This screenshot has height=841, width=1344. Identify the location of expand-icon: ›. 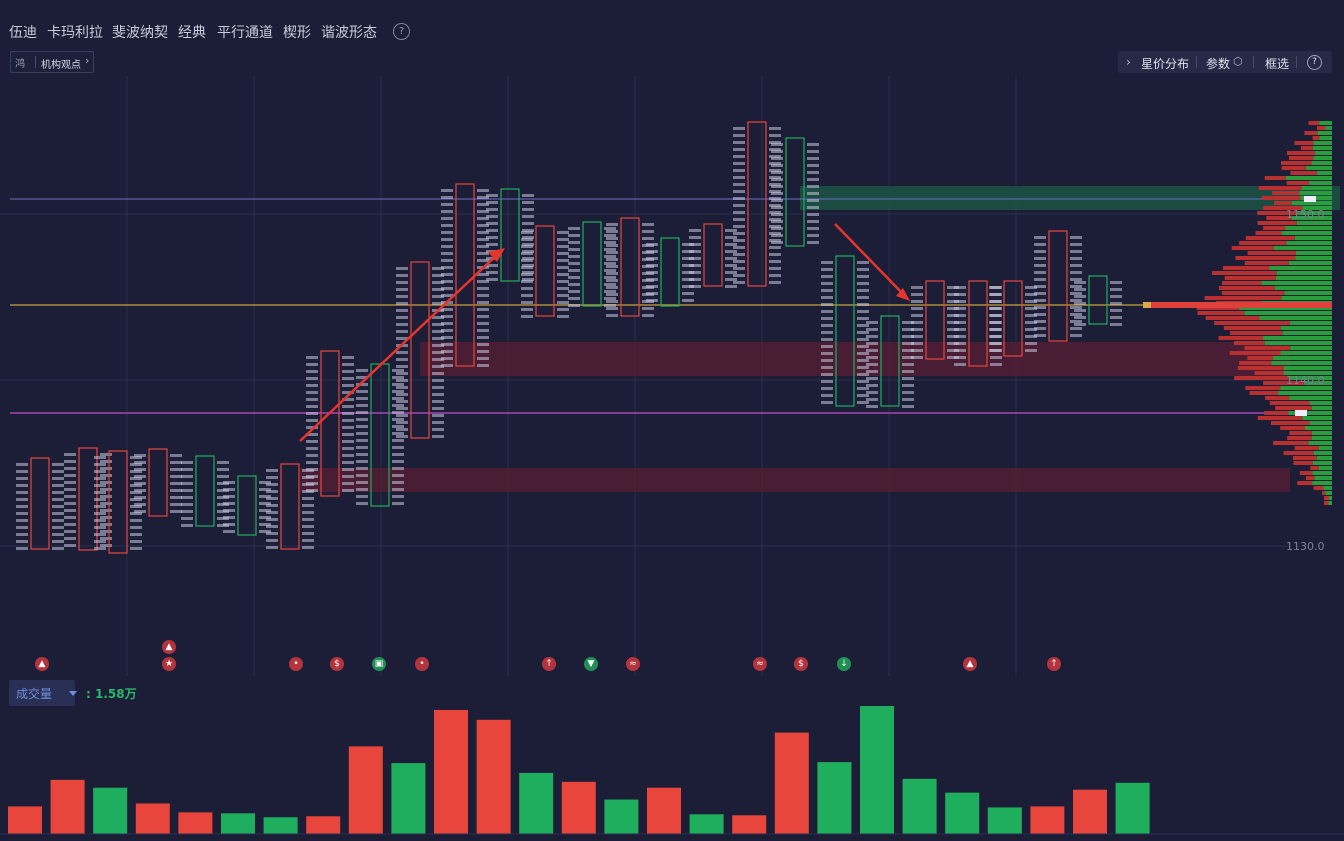
(1128, 62).